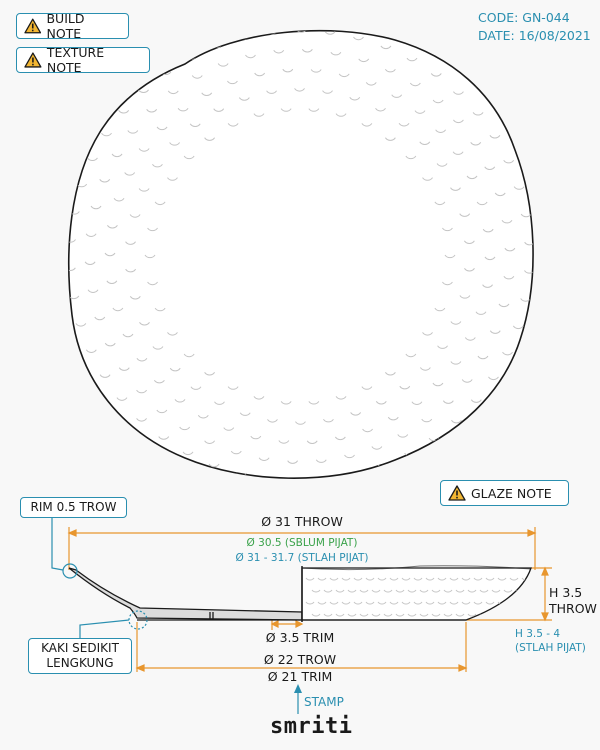 This screenshot has height=750, width=600. I want to click on profile-section, so click(185, 594).